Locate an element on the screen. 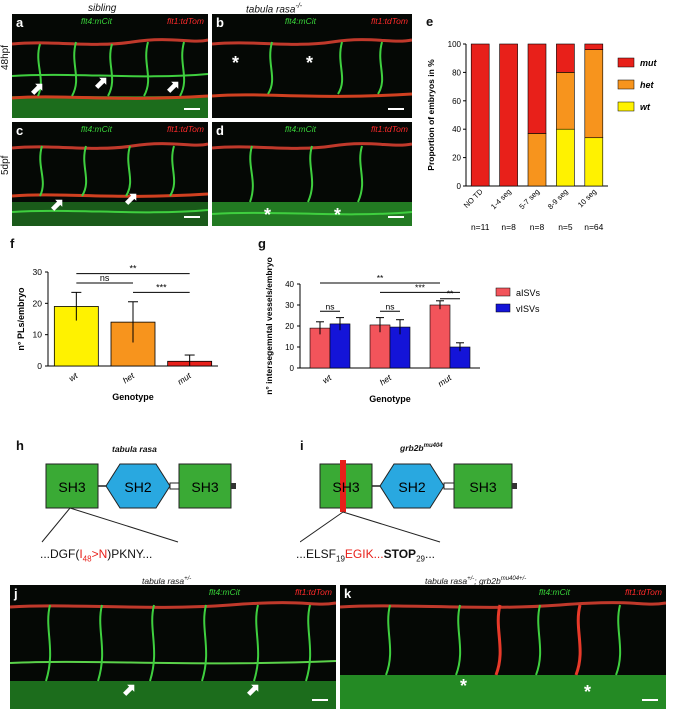 The height and width of the screenshot is (712, 676). micrograph-panel-a: a flt4:mCit flt1:tdTom ⬈ ⬈ ⬈ is located at coordinates (110, 66).